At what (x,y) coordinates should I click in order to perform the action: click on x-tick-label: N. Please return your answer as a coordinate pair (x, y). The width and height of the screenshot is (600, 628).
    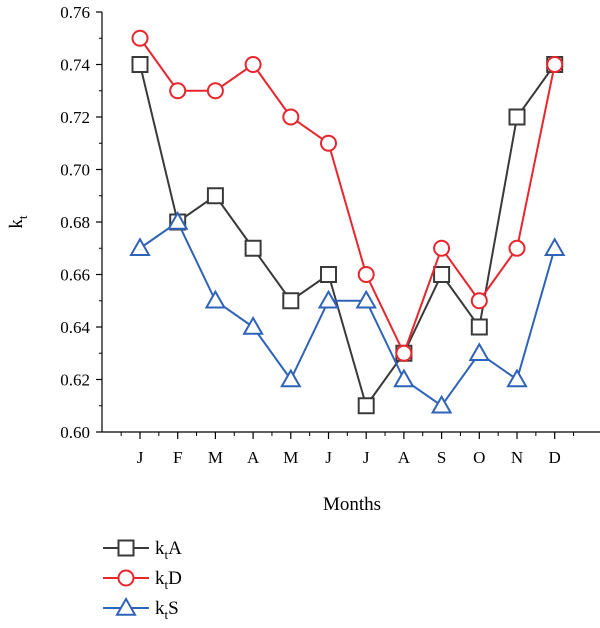
    Looking at the image, I should click on (517, 457).